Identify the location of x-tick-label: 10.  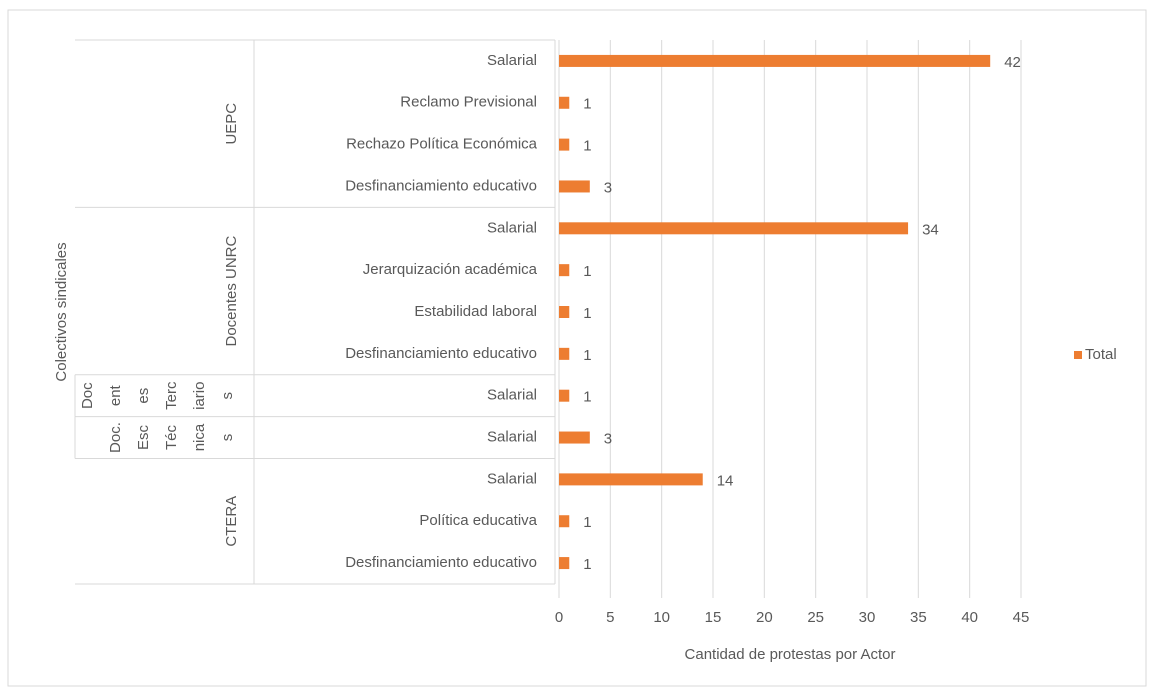
(661, 617).